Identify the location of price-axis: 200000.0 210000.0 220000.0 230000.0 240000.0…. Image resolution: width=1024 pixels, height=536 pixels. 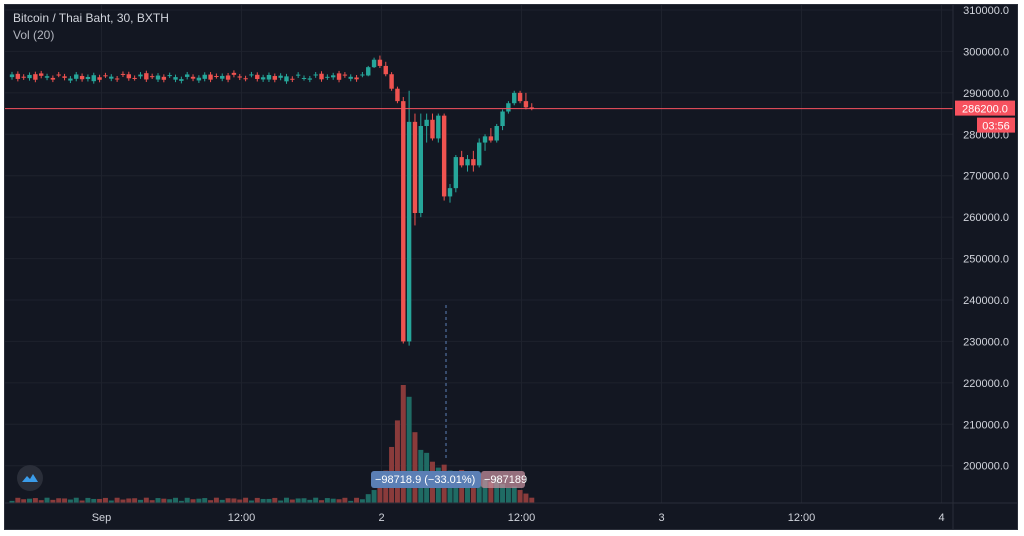
(986, 239).